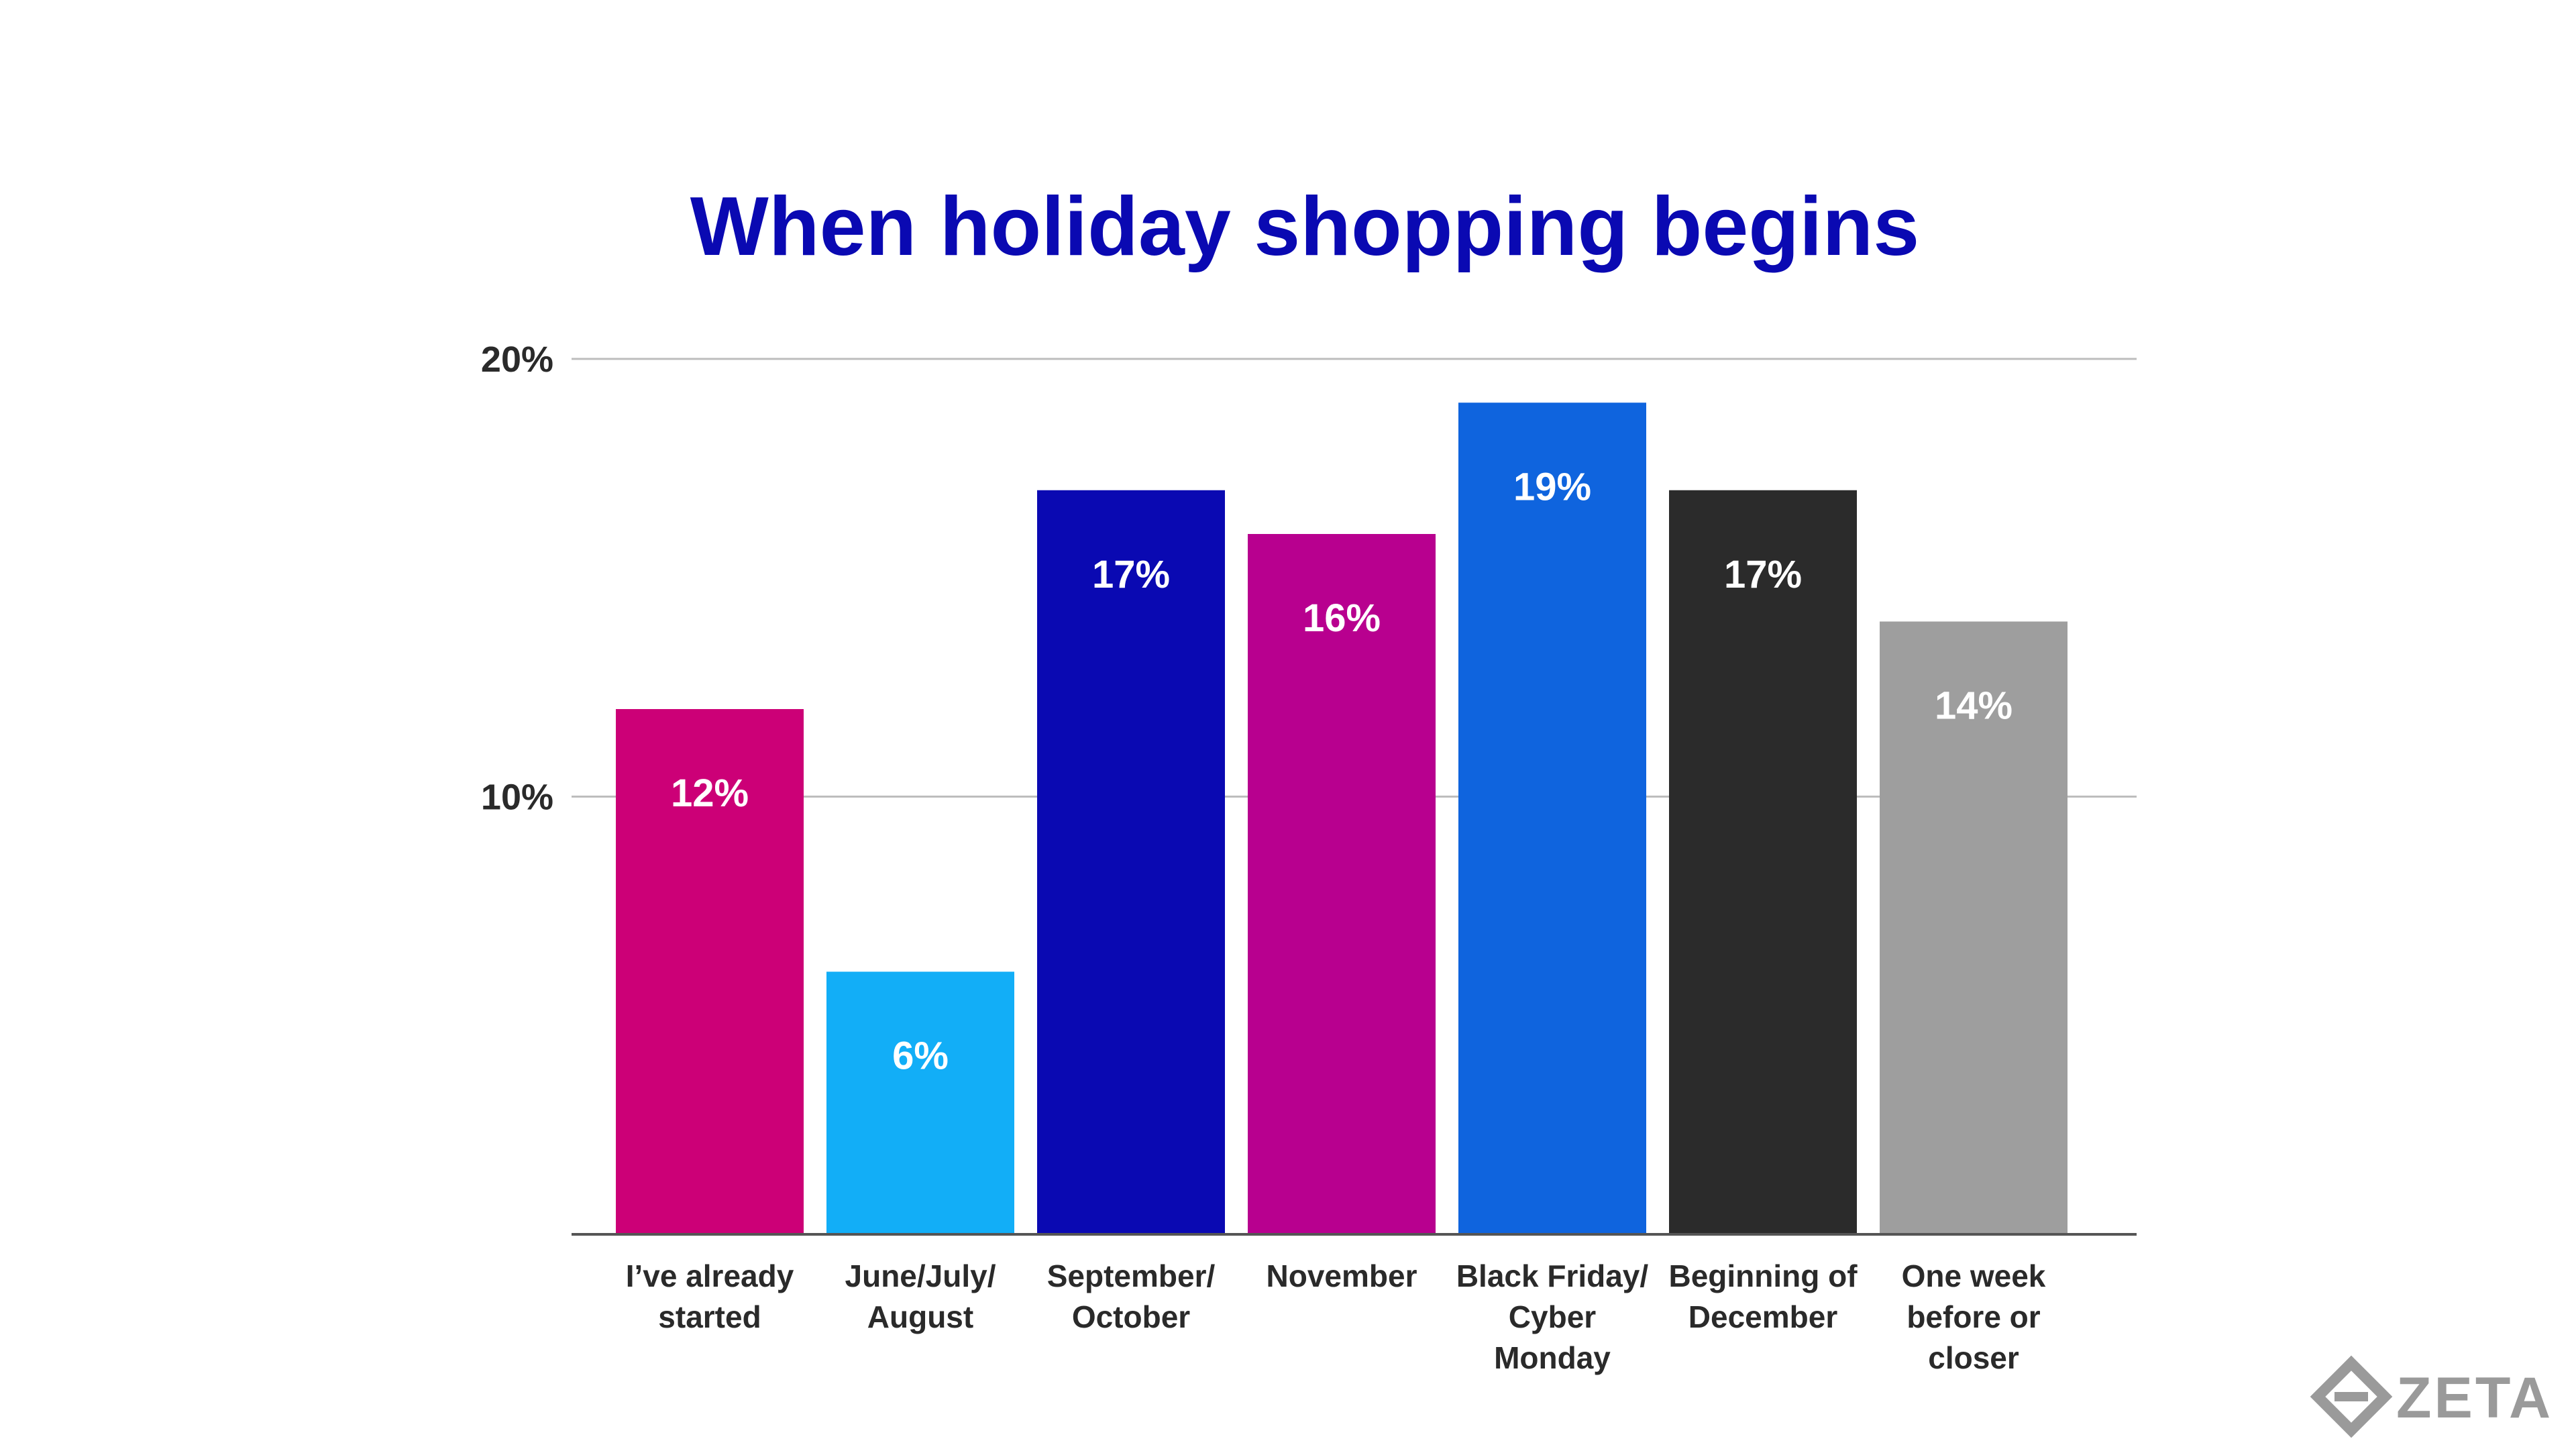  Describe the element at coordinates (710, 793) in the screenshot. I see `data-label: 12%` at that location.